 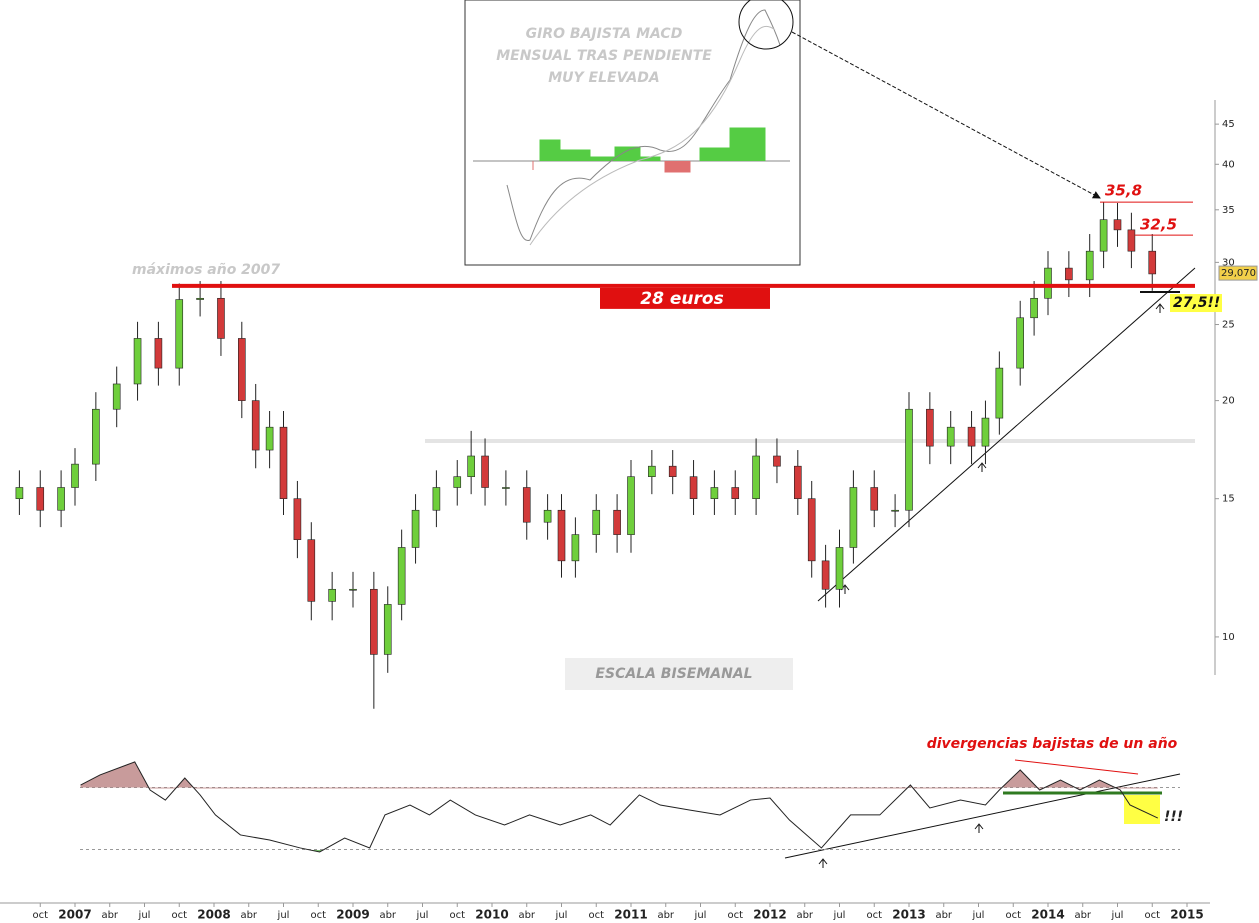 What do you see at coordinates (673, 674) in the screenshot?
I see `scale-label: ESCALA BISEMANAL` at bounding box center [673, 674].